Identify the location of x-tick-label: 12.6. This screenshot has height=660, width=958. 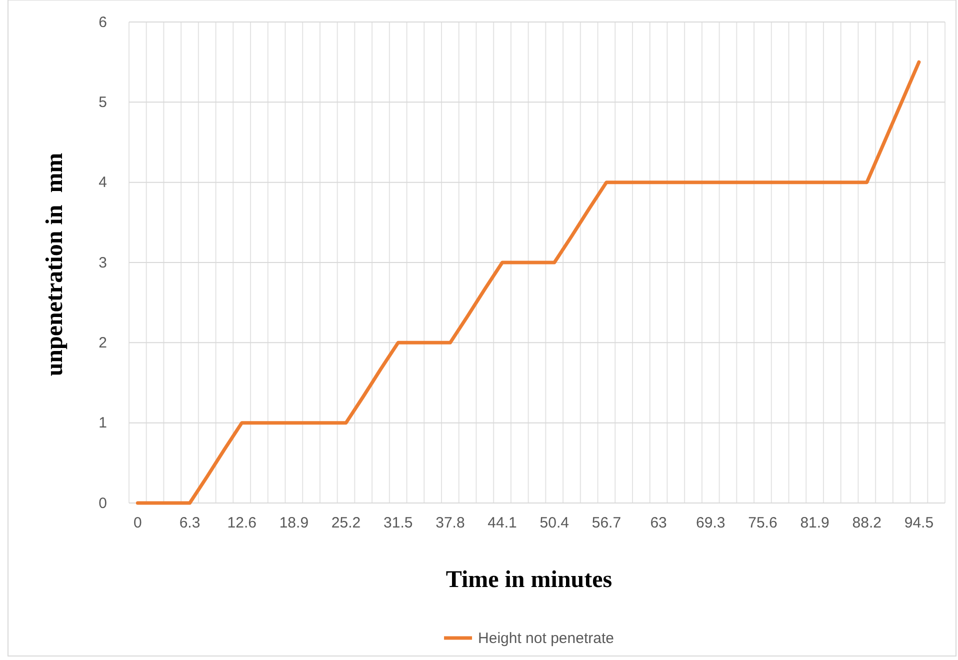
(241, 523).